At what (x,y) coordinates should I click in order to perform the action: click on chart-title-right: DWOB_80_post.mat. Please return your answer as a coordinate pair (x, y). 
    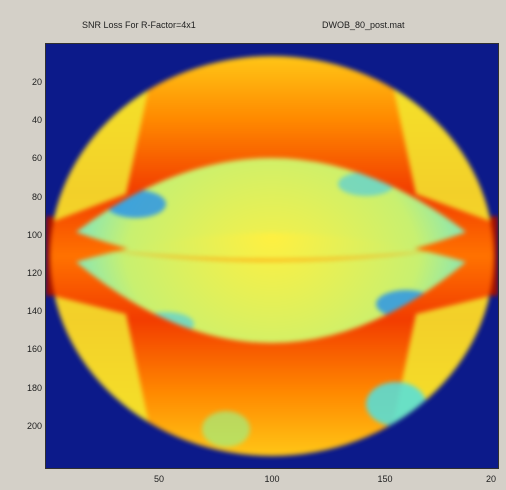
    Looking at the image, I should click on (363, 25).